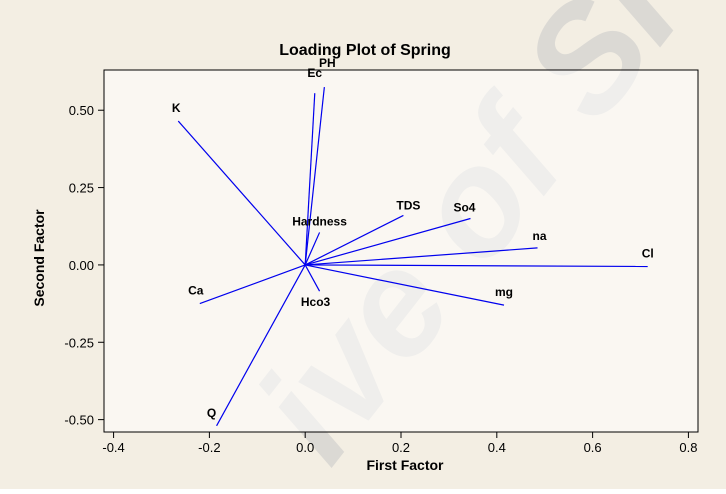 The width and height of the screenshot is (726, 494). I want to click on loading-label-tds: TDS, so click(408, 205).